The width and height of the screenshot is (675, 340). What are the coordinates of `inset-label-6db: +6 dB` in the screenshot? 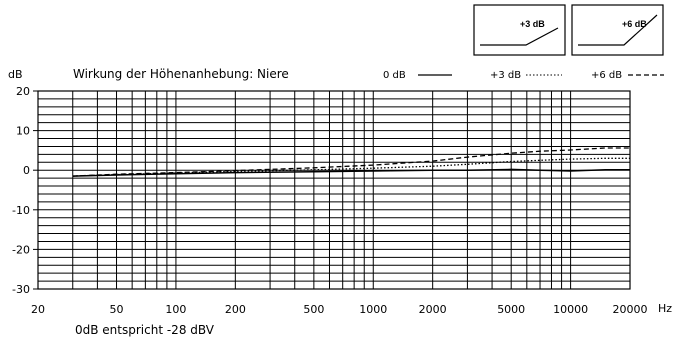 It's located at (634, 24).